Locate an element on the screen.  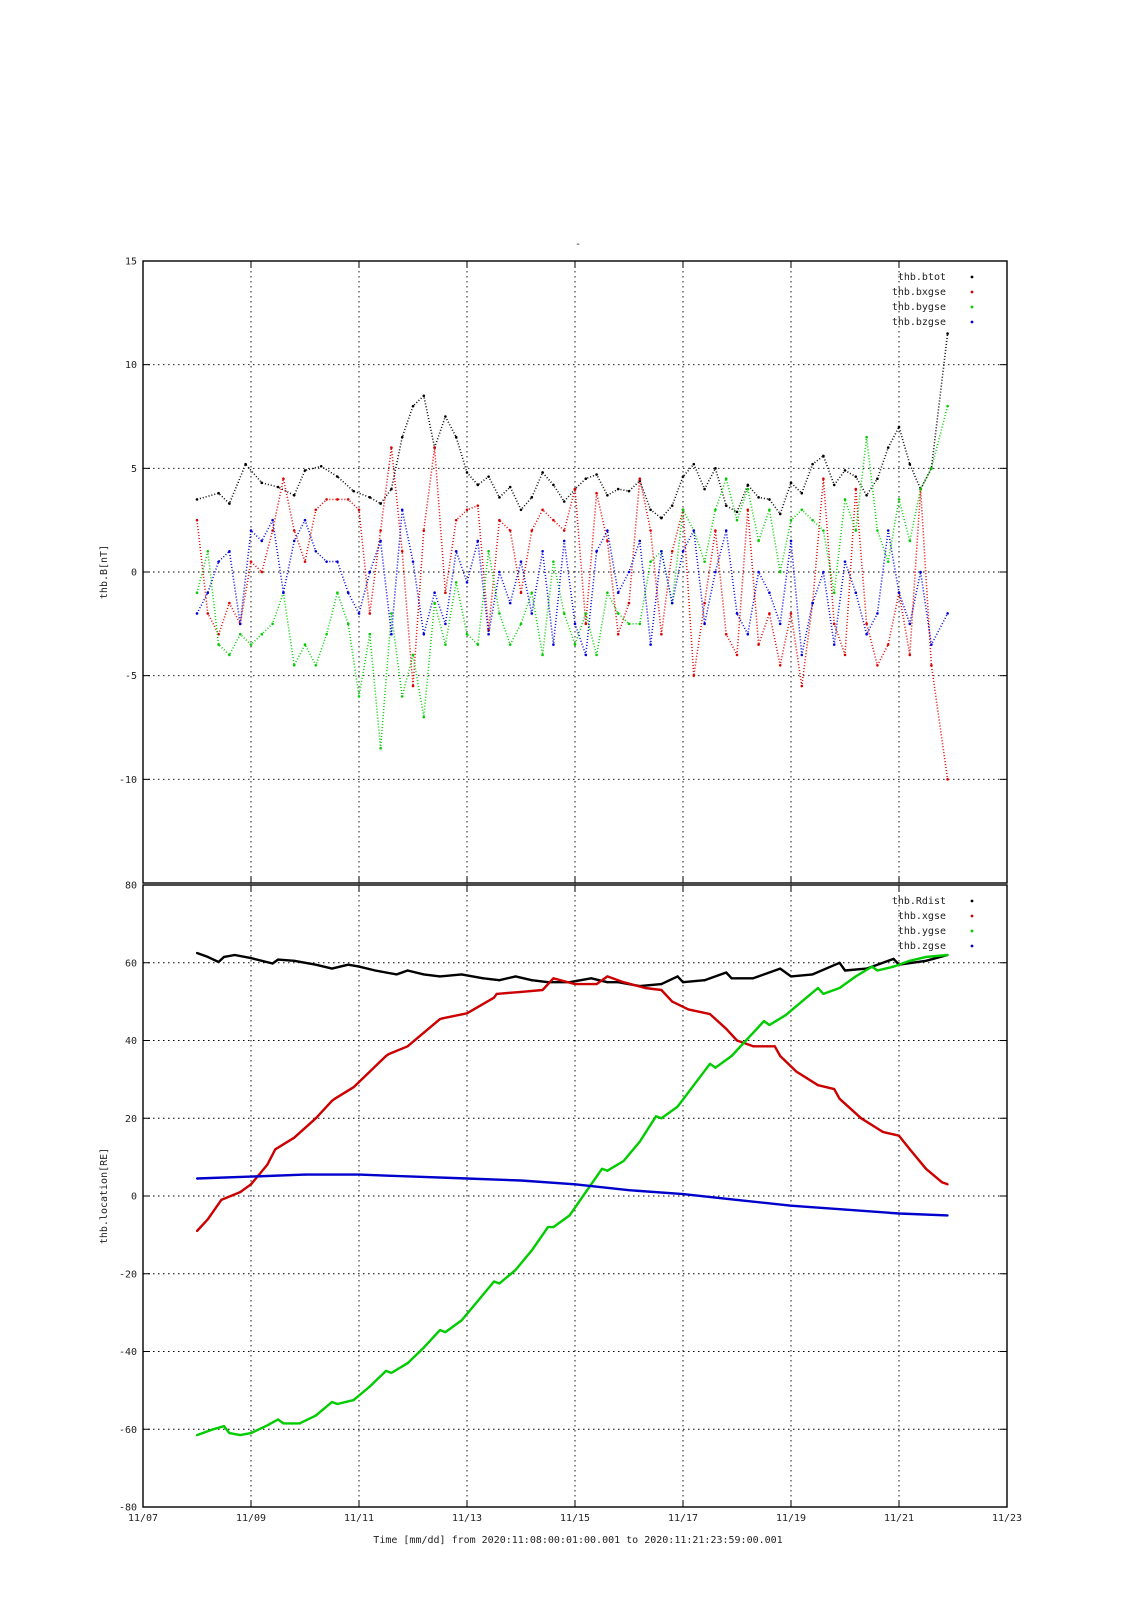
legend-label: thb.bxgse is located at coordinates (919, 292).